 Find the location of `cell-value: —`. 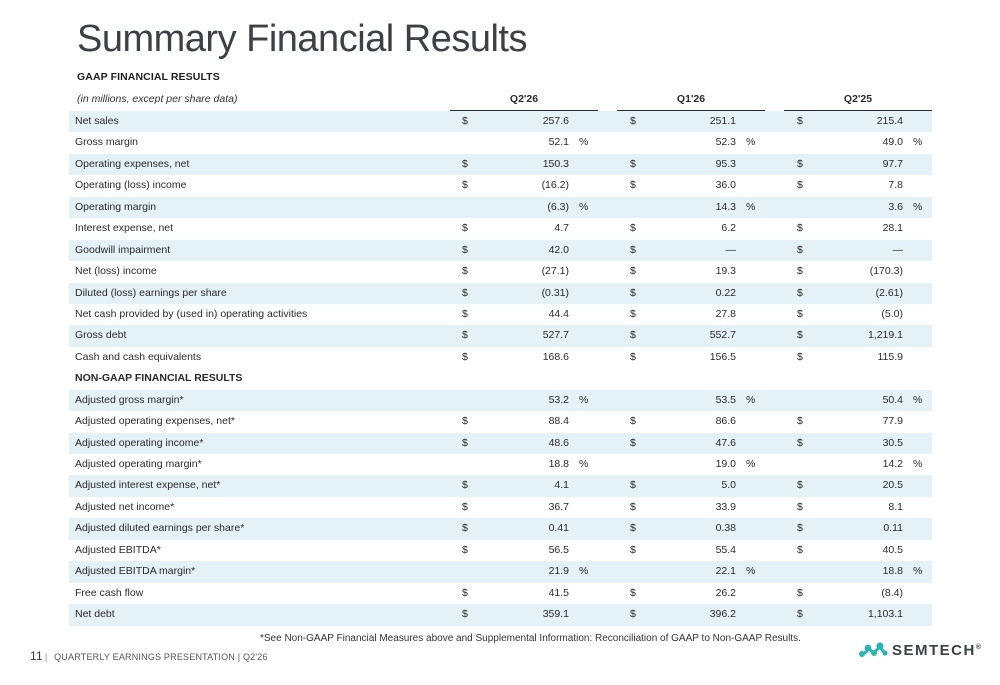

cell-value: — is located at coordinates (898, 249).